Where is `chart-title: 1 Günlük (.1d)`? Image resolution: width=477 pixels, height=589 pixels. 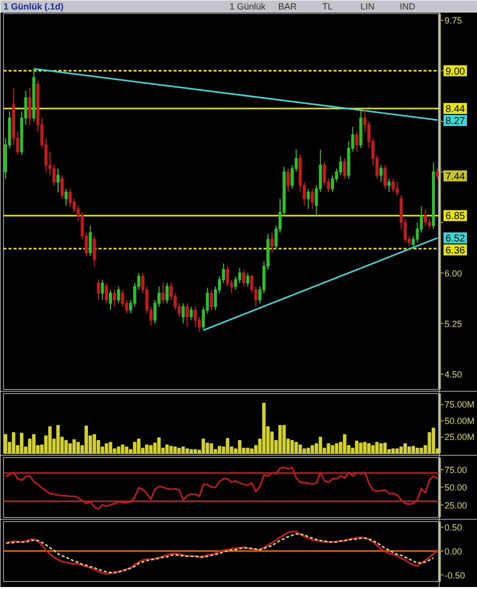 chart-title: 1 Günlük (.1d) is located at coordinates (34, 7).